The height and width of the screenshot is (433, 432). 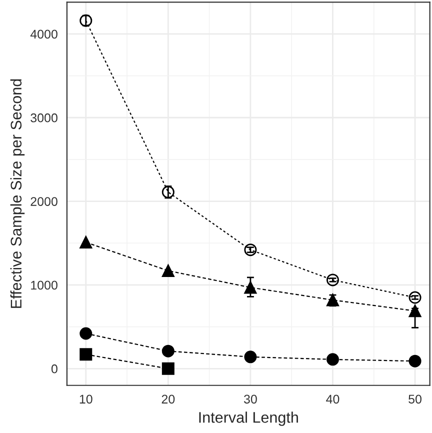 I want to click on y-tick-label: 4000, so click(x=44, y=34).